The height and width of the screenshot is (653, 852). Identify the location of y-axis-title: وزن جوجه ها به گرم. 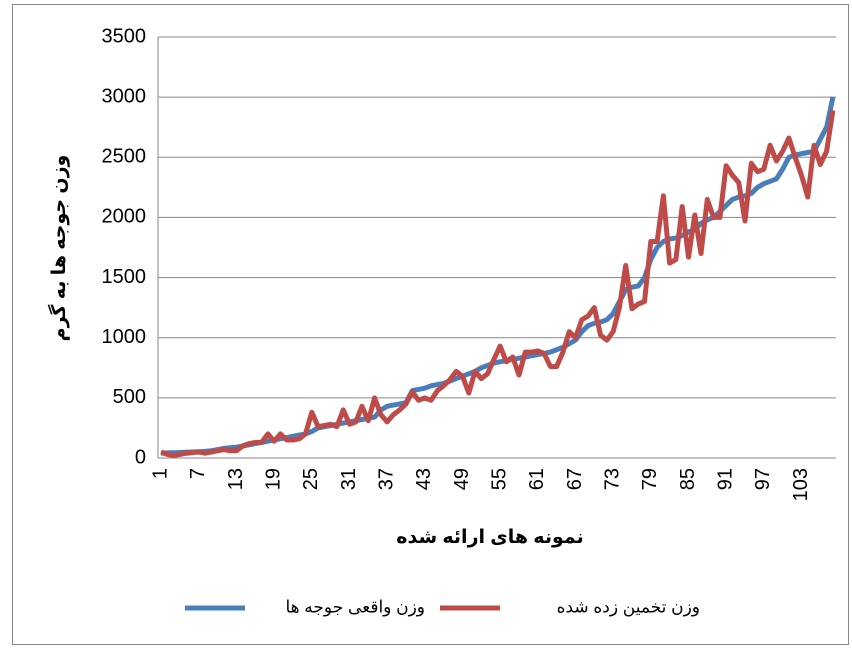
(58, 248).